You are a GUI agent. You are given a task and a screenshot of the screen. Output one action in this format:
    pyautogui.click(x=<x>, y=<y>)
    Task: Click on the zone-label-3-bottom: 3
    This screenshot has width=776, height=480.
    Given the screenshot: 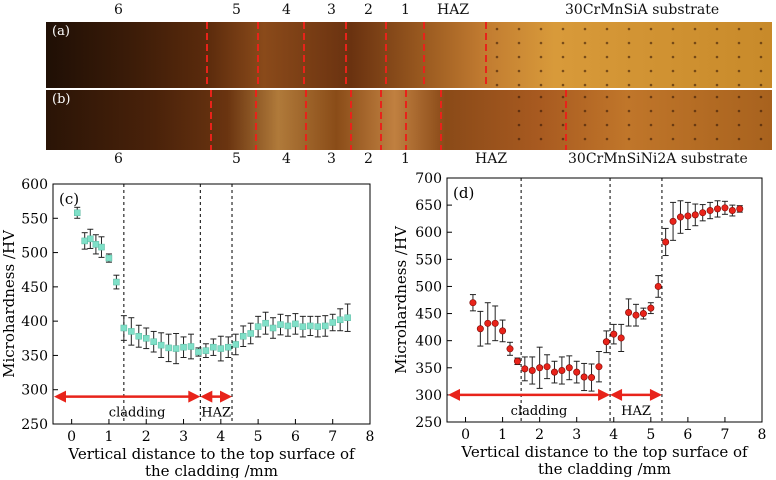 What is the action you would take?
    pyautogui.click(x=331, y=159)
    